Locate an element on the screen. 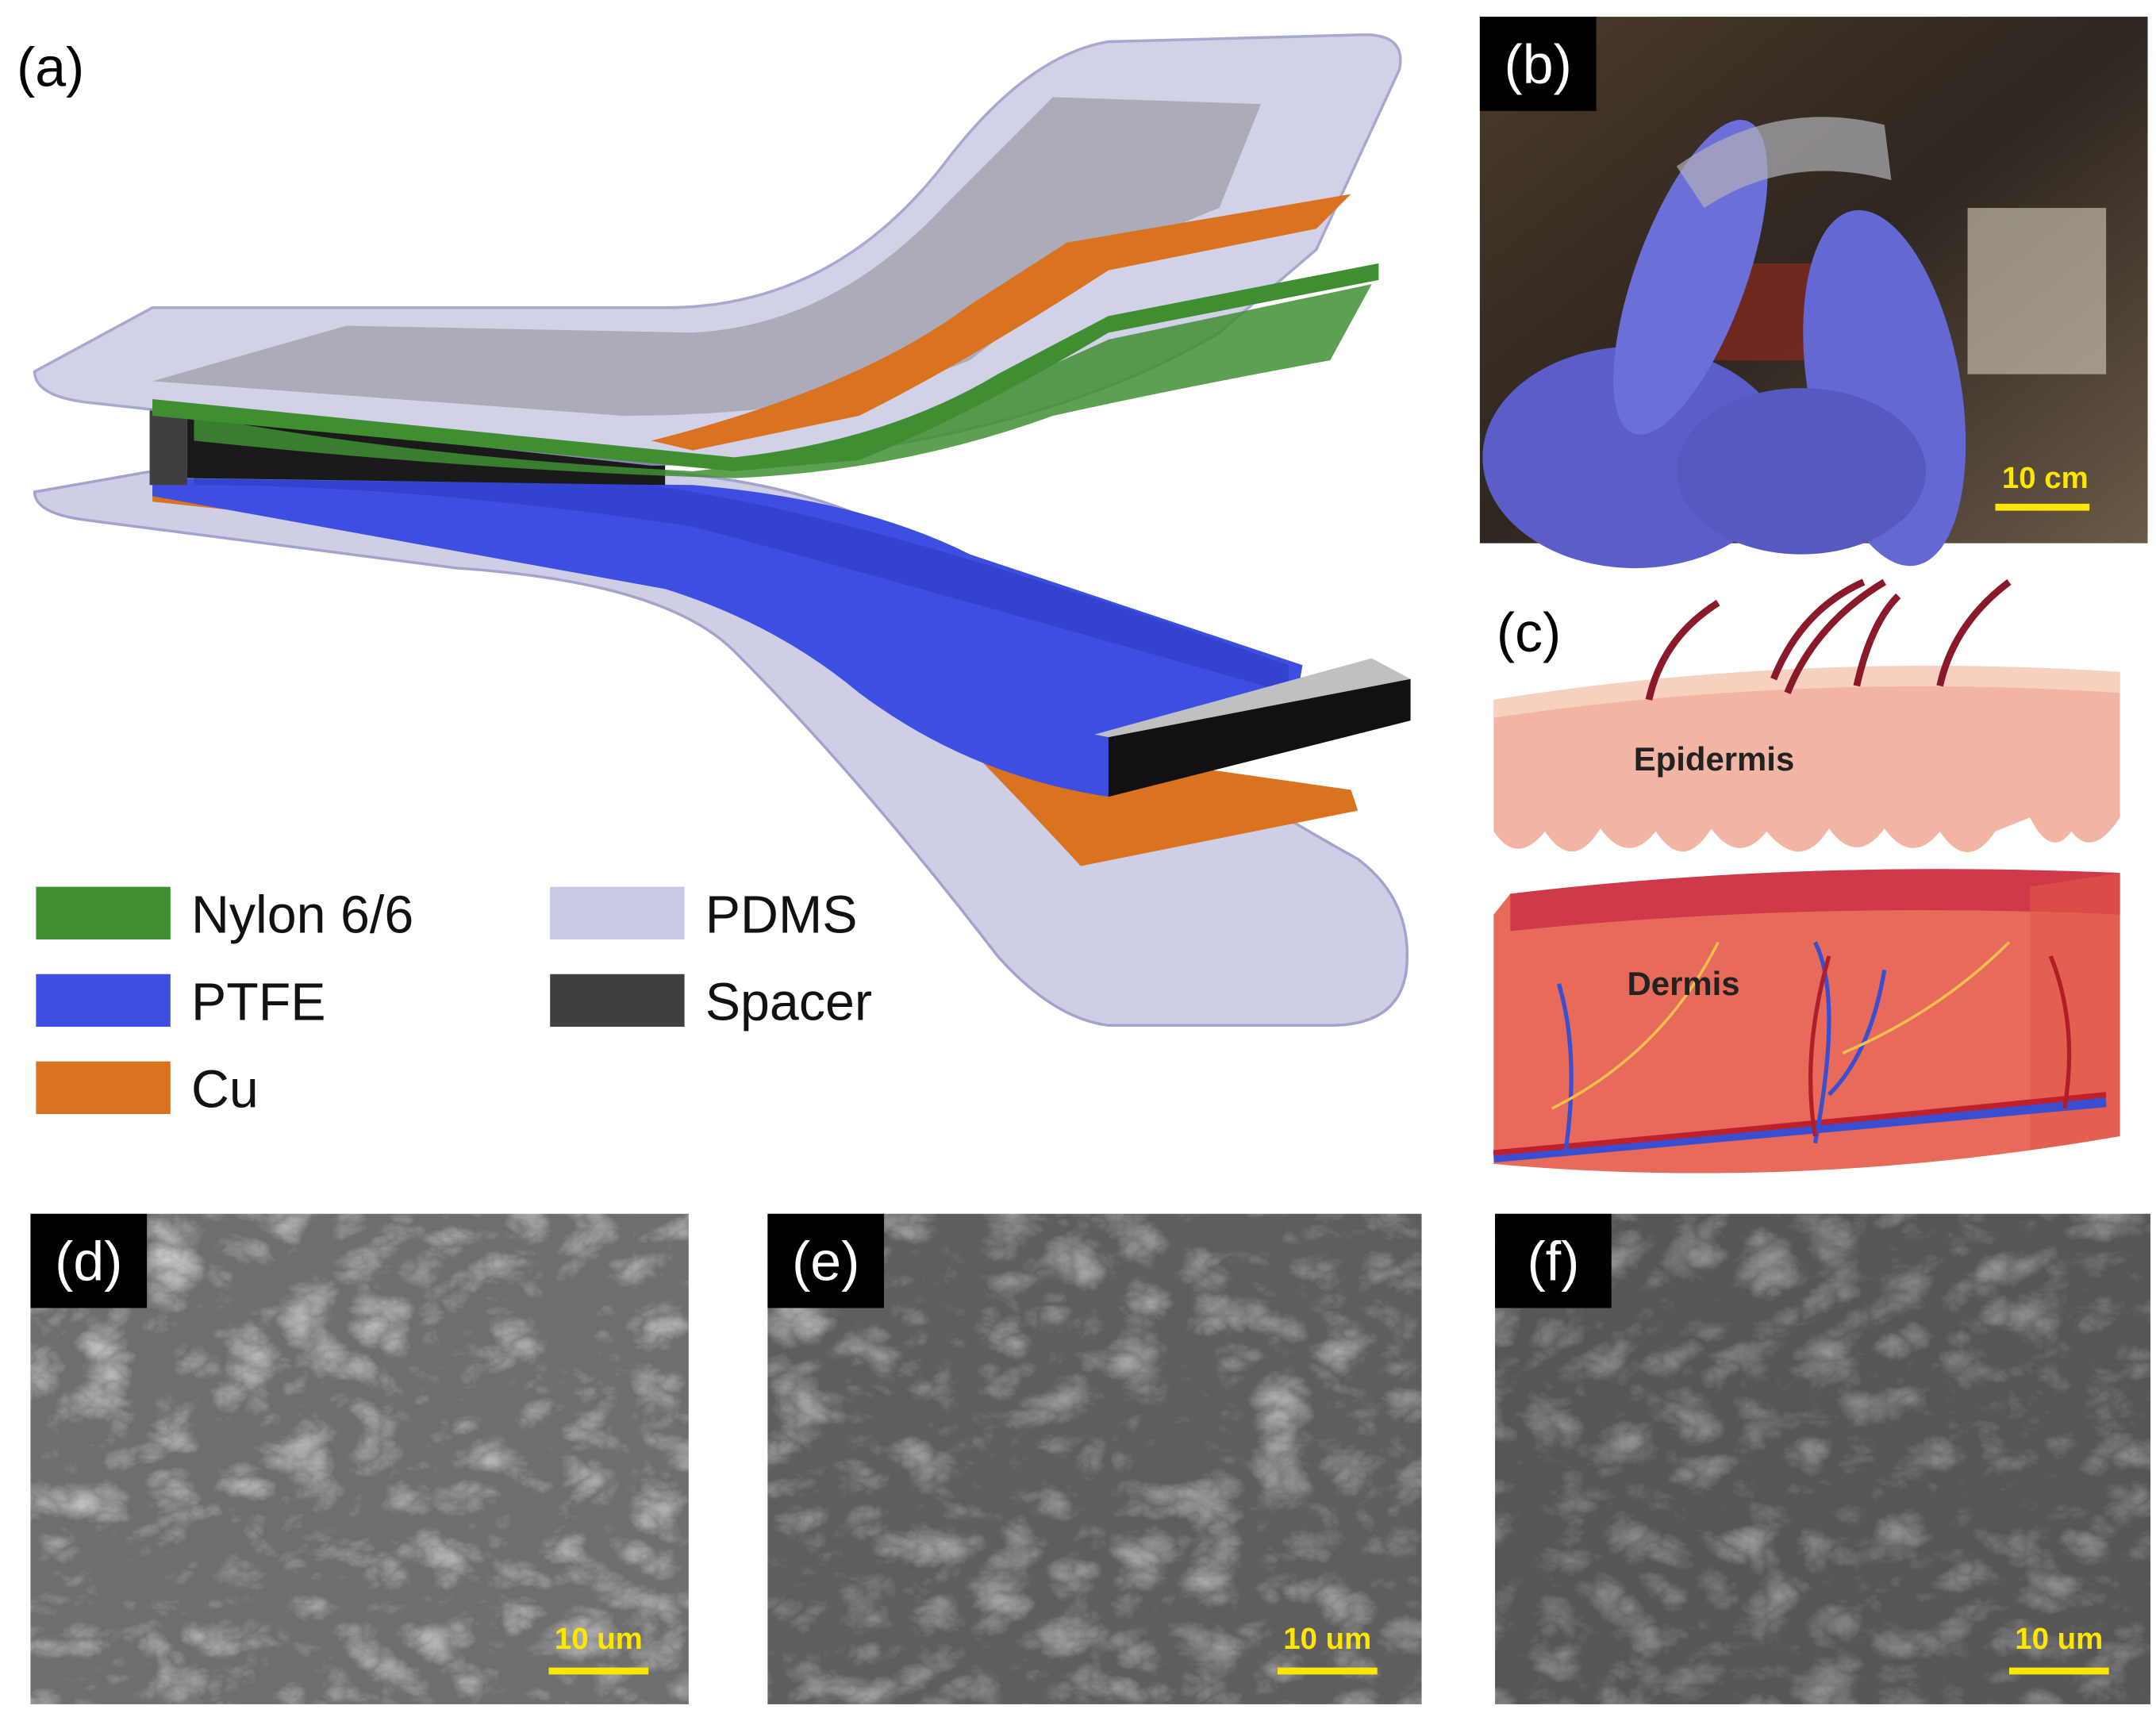 The width and height of the screenshot is (2156, 1721). scale-bar-label: 10 cm is located at coordinates (2045, 478).